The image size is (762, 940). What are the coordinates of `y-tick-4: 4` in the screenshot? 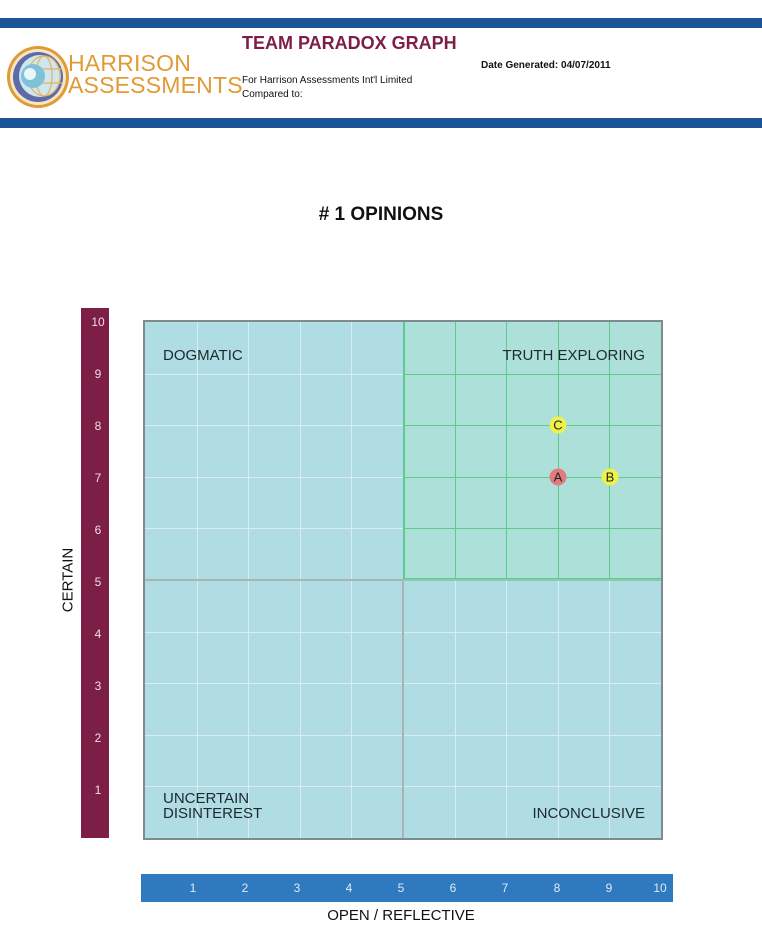 It's located at (98, 634).